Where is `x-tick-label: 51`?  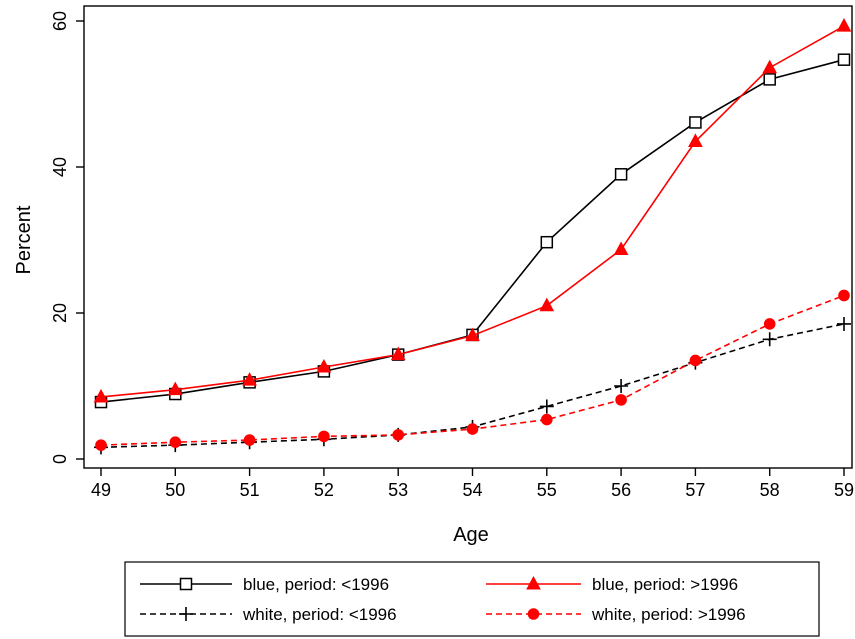 x-tick-label: 51 is located at coordinates (250, 490).